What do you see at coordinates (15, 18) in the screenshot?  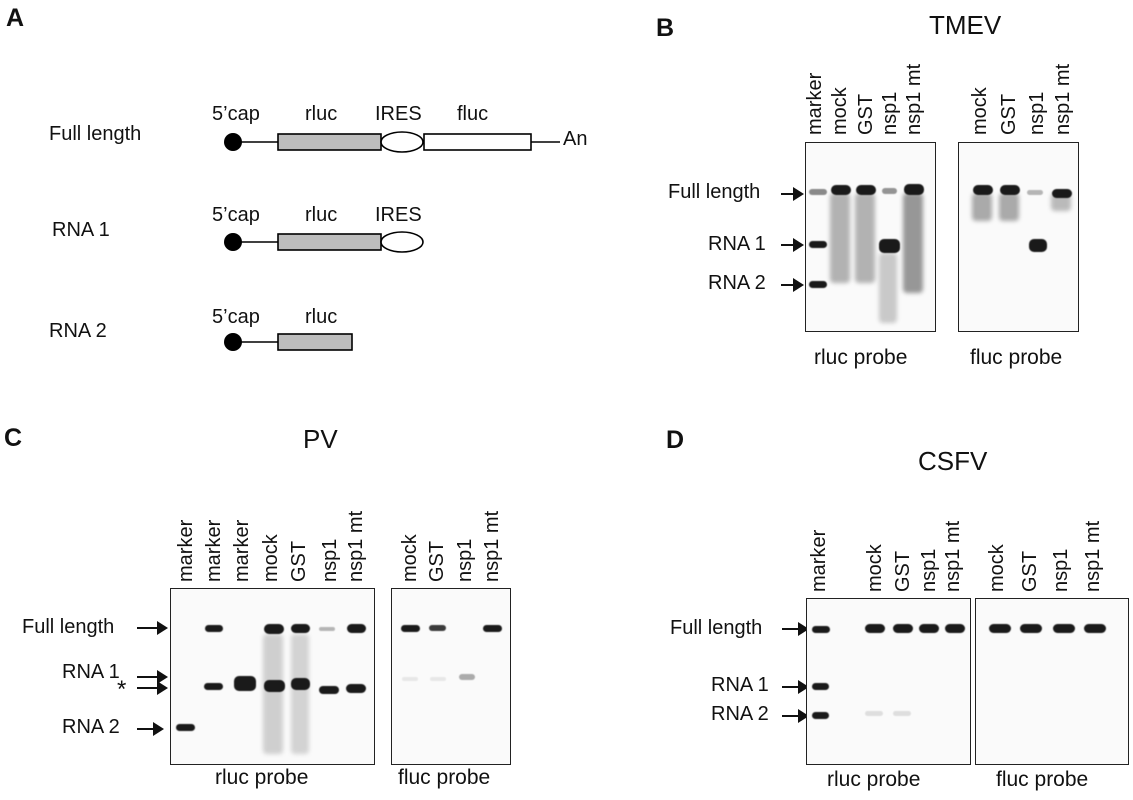 I see `panel-letter-a: A` at bounding box center [15, 18].